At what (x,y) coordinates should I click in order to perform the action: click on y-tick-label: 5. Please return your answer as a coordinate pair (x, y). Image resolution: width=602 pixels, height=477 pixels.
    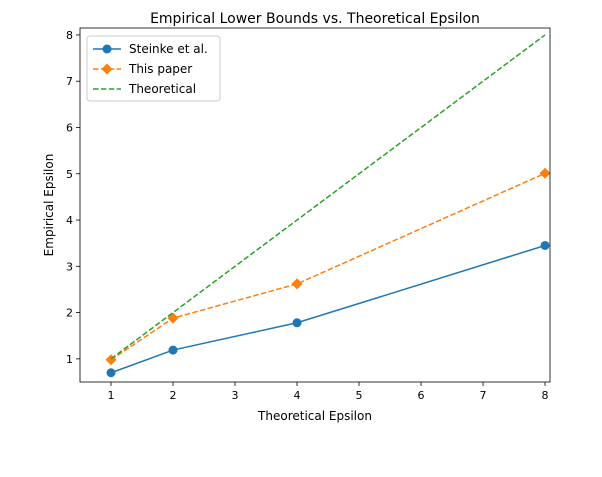
    Looking at the image, I should click on (69, 174).